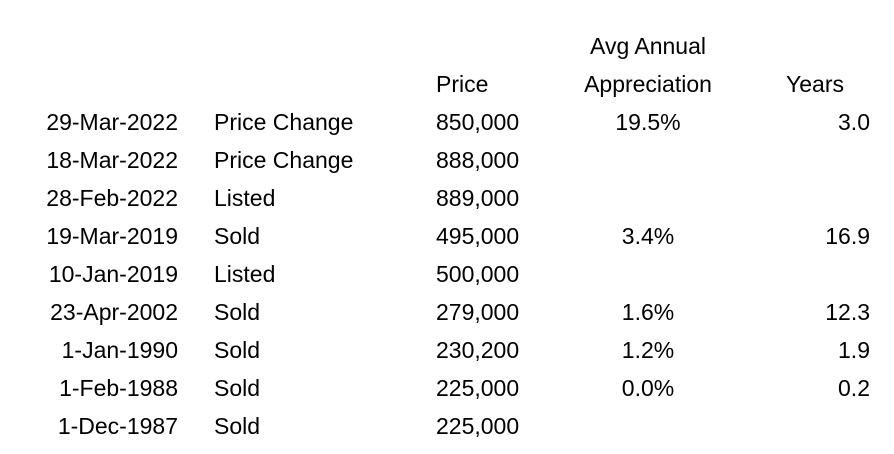 The width and height of the screenshot is (894, 454). What do you see at coordinates (478, 274) in the screenshot?
I see `row-price: 500,000` at bounding box center [478, 274].